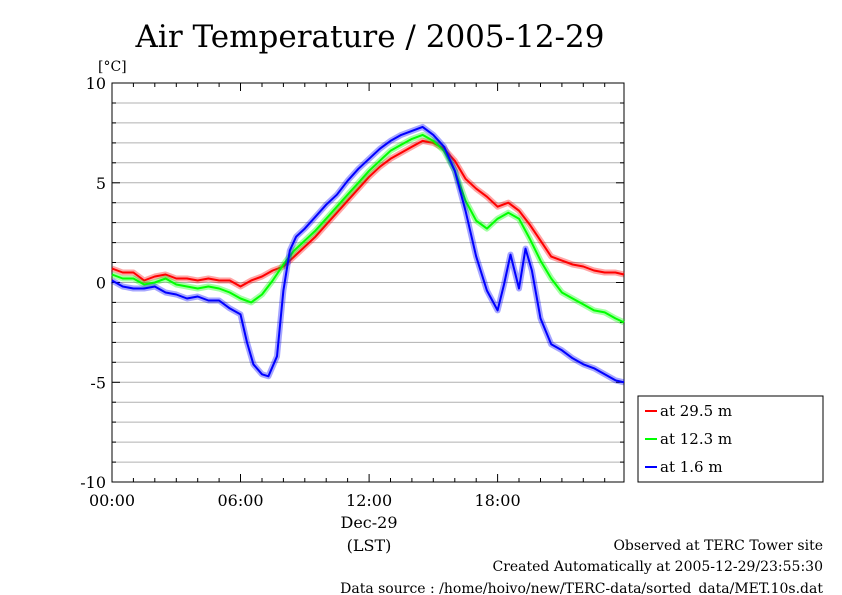  What do you see at coordinates (93, 283) in the screenshot?
I see `y-tick-labels: 10 5 0 -5 -10` at bounding box center [93, 283].